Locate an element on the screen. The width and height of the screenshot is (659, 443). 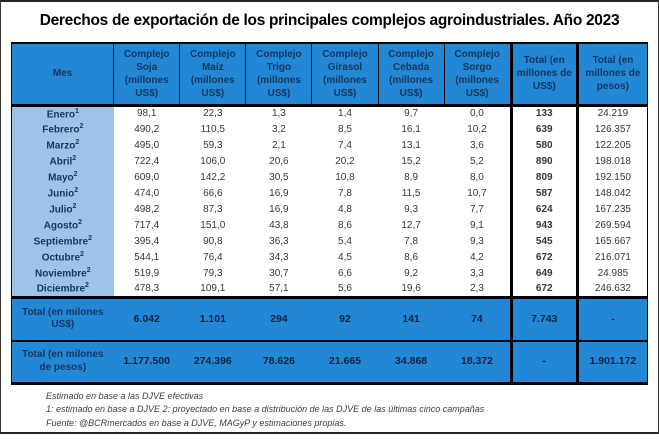
value-cell: 269.594 is located at coordinates (611, 225).